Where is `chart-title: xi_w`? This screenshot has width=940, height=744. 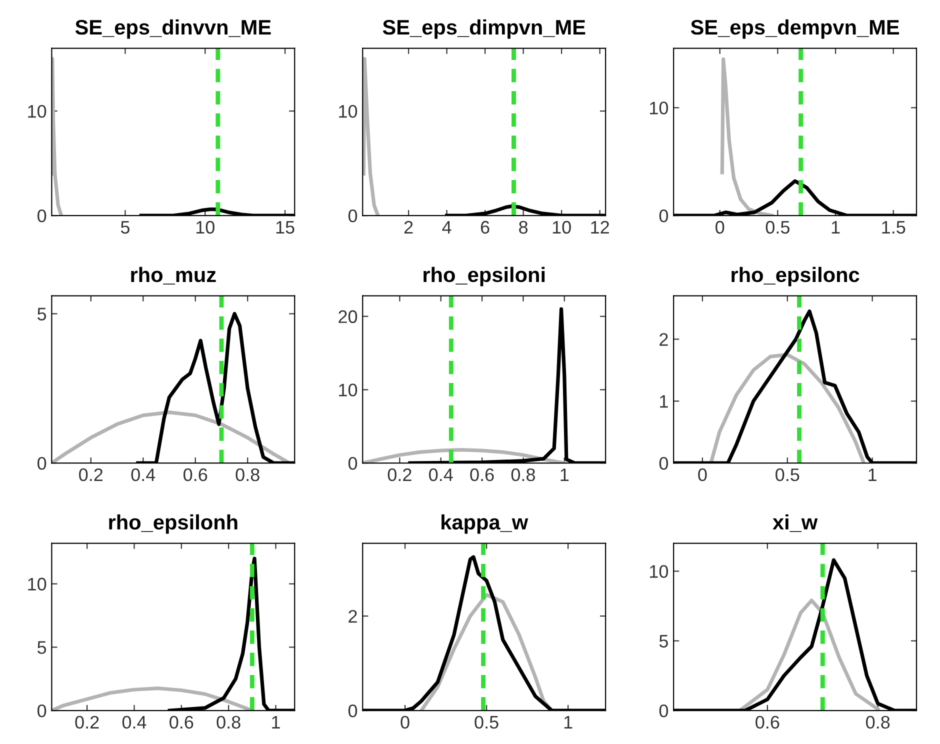 chart-title: xi_w is located at coordinates (795, 523).